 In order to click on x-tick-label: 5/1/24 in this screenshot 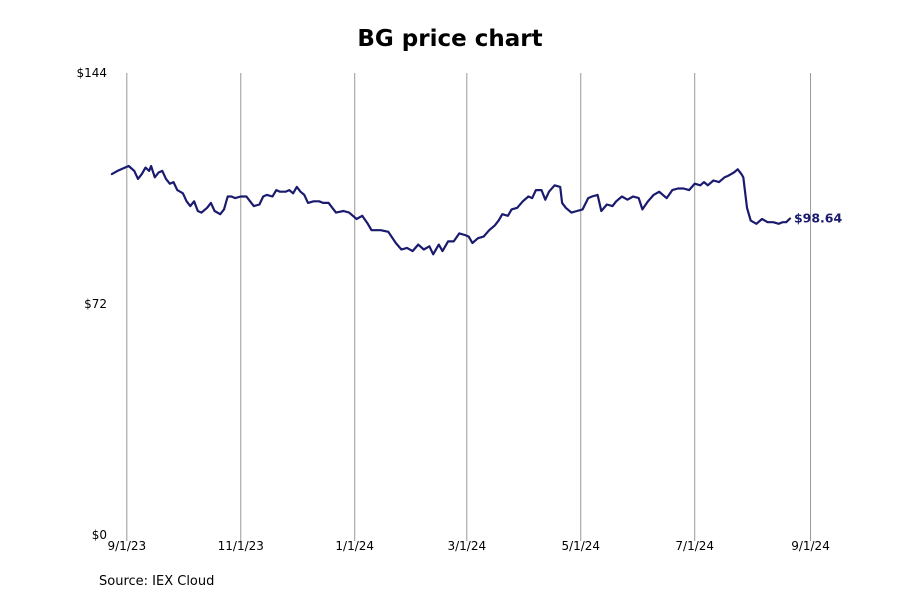, I will do `click(580, 546)`.